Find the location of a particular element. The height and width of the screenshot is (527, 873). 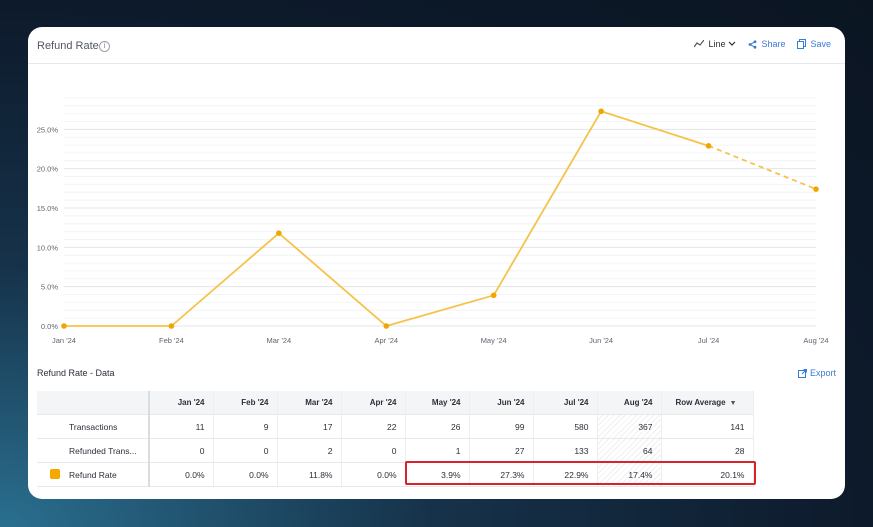

column-header: May '24 is located at coordinates (437, 403).